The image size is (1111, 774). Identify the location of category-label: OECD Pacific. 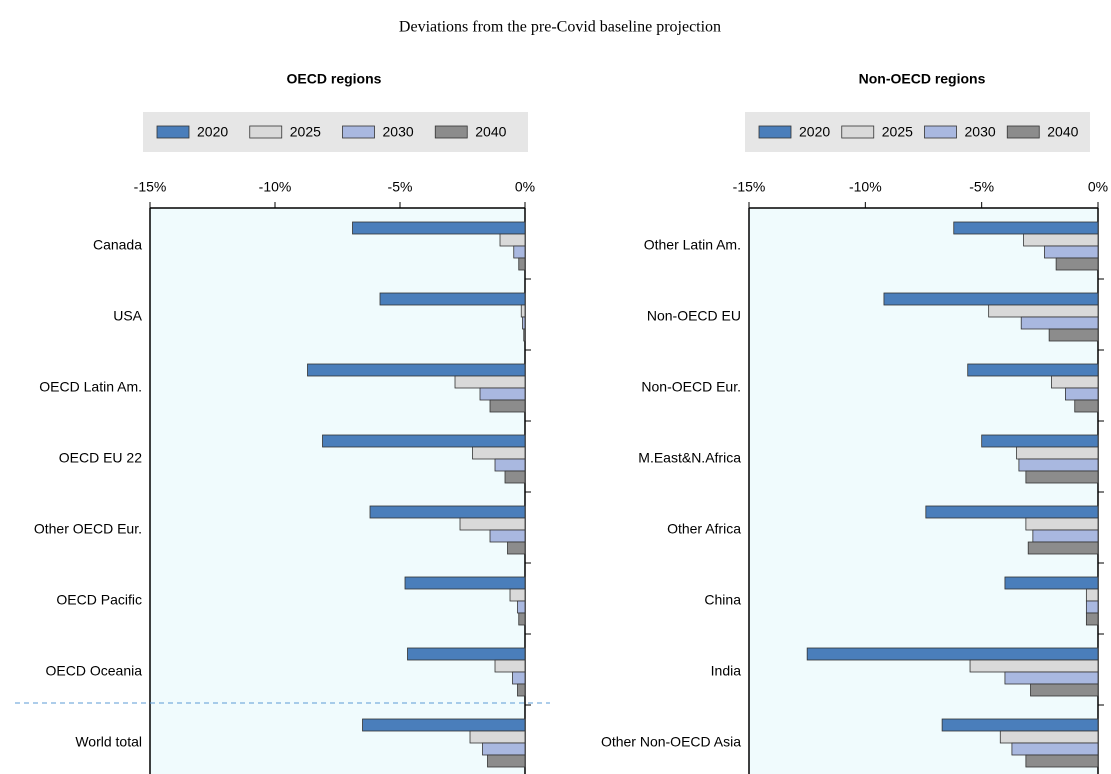
(99, 600).